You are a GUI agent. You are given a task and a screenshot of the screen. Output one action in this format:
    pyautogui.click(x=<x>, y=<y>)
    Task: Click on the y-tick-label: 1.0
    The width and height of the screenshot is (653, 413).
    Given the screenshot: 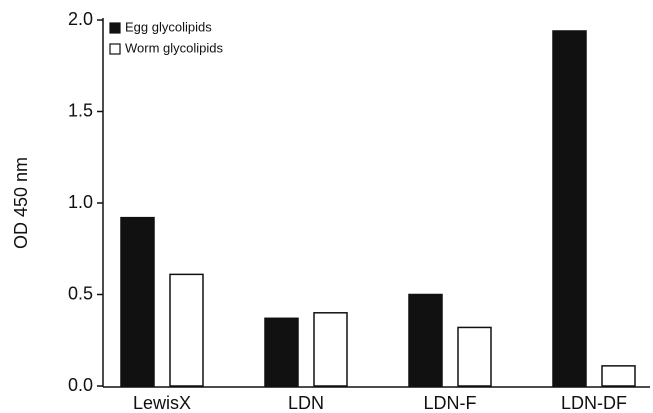 What is the action you would take?
    pyautogui.click(x=80, y=202)
    